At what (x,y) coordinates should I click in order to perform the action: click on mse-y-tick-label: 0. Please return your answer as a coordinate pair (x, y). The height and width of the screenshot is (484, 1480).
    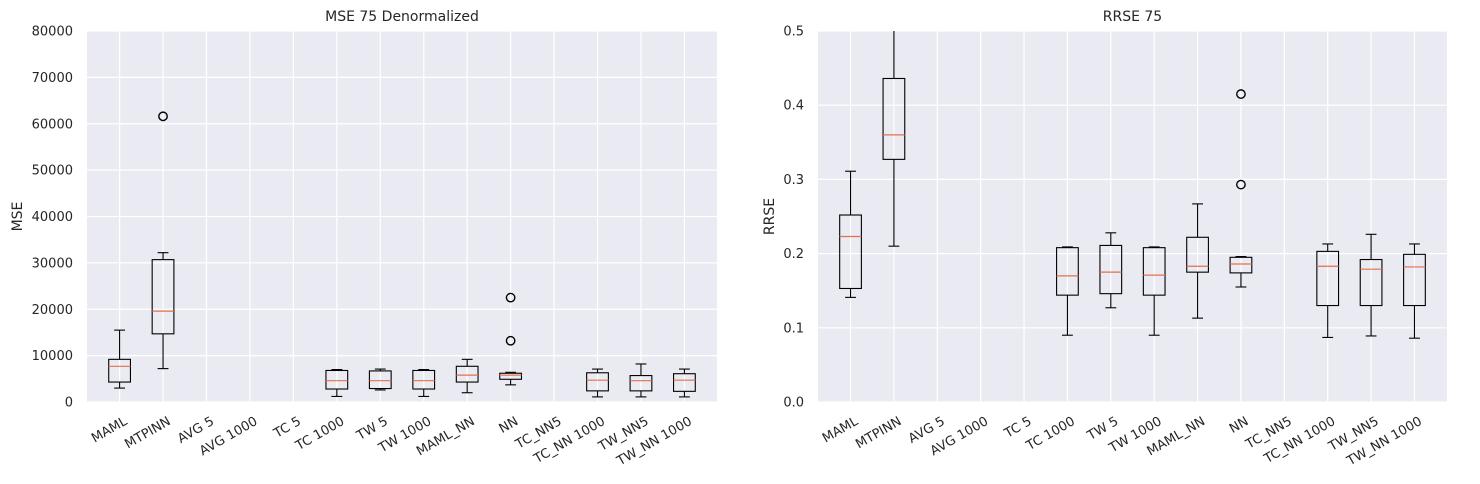
    Looking at the image, I should click on (69, 403).